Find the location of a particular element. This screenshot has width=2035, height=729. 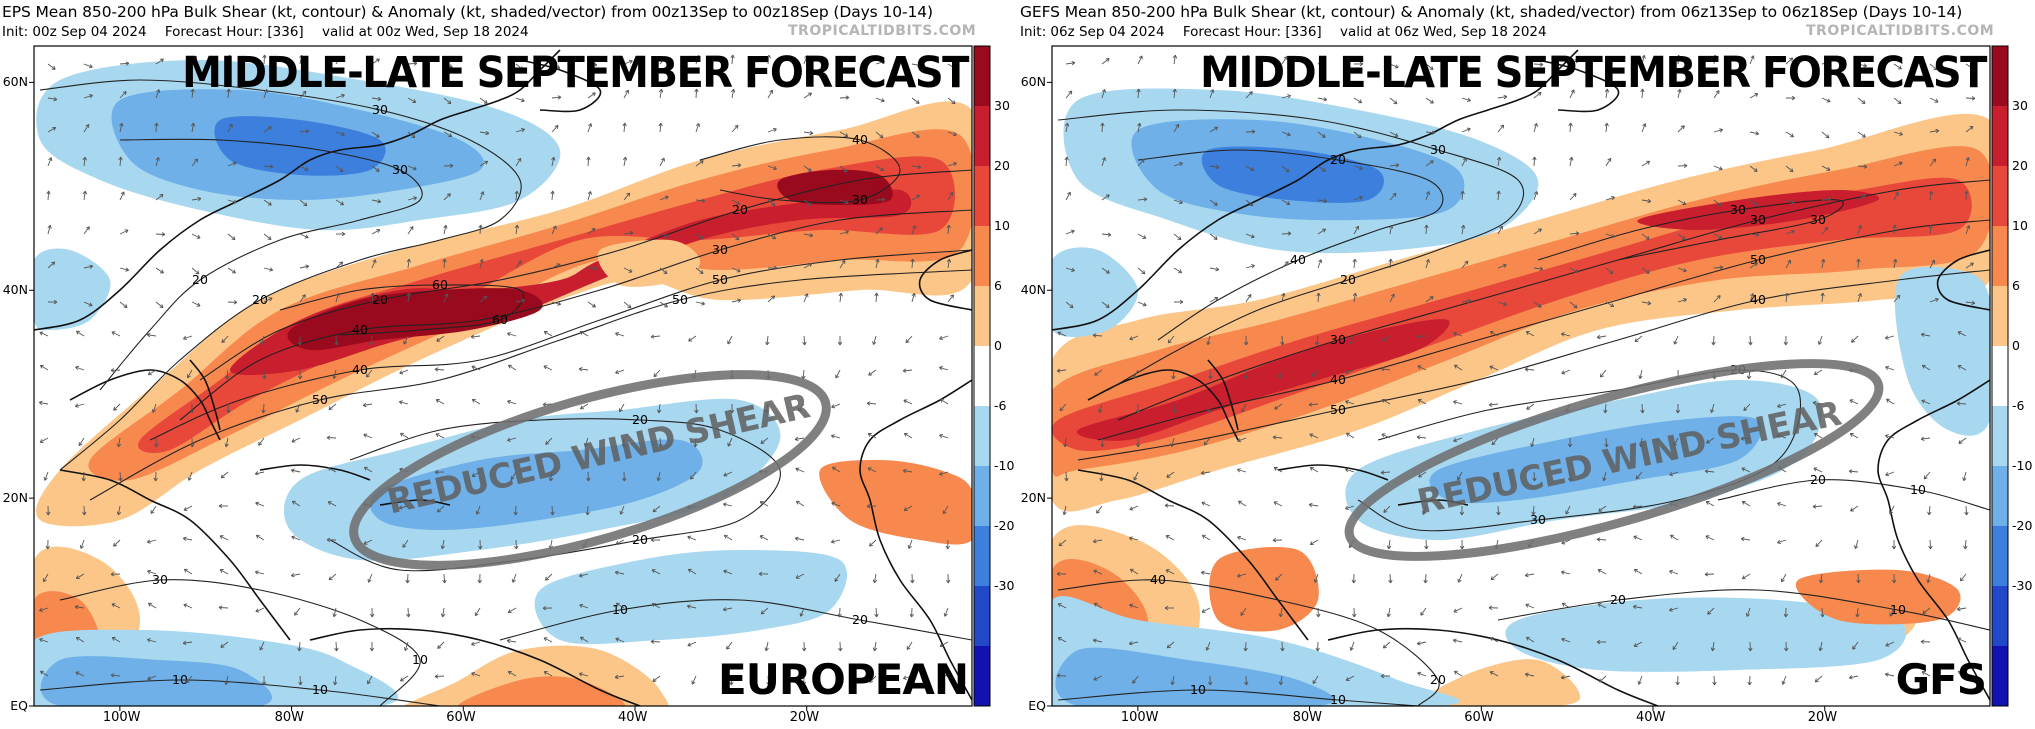

lat-label: 40N is located at coordinates (15, 290).